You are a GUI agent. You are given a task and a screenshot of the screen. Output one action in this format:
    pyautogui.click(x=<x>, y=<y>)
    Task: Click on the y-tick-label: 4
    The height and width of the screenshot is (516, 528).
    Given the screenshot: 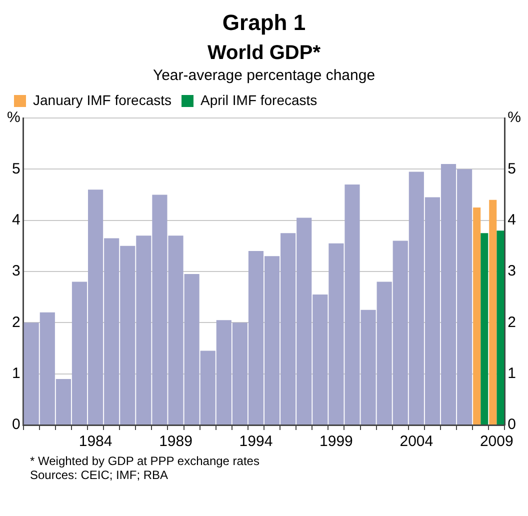 What is the action you would take?
    pyautogui.click(x=16, y=219)
    